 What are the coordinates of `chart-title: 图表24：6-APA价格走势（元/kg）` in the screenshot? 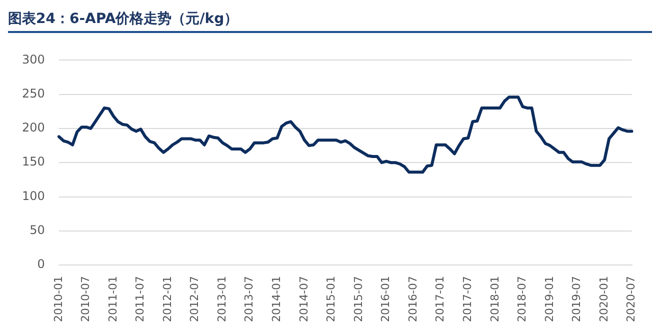 It's located at (123, 19).